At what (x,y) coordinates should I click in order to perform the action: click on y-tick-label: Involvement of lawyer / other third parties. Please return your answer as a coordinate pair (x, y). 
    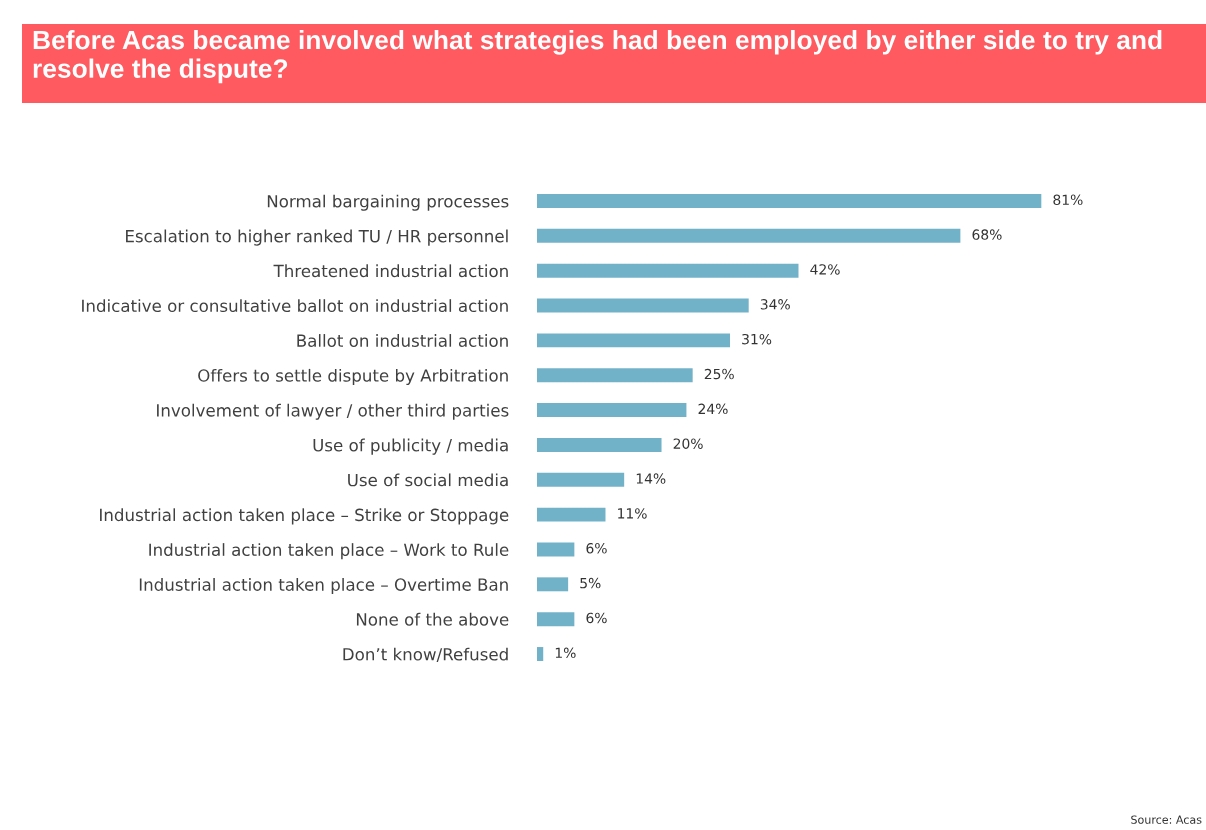
    Looking at the image, I should click on (333, 411).